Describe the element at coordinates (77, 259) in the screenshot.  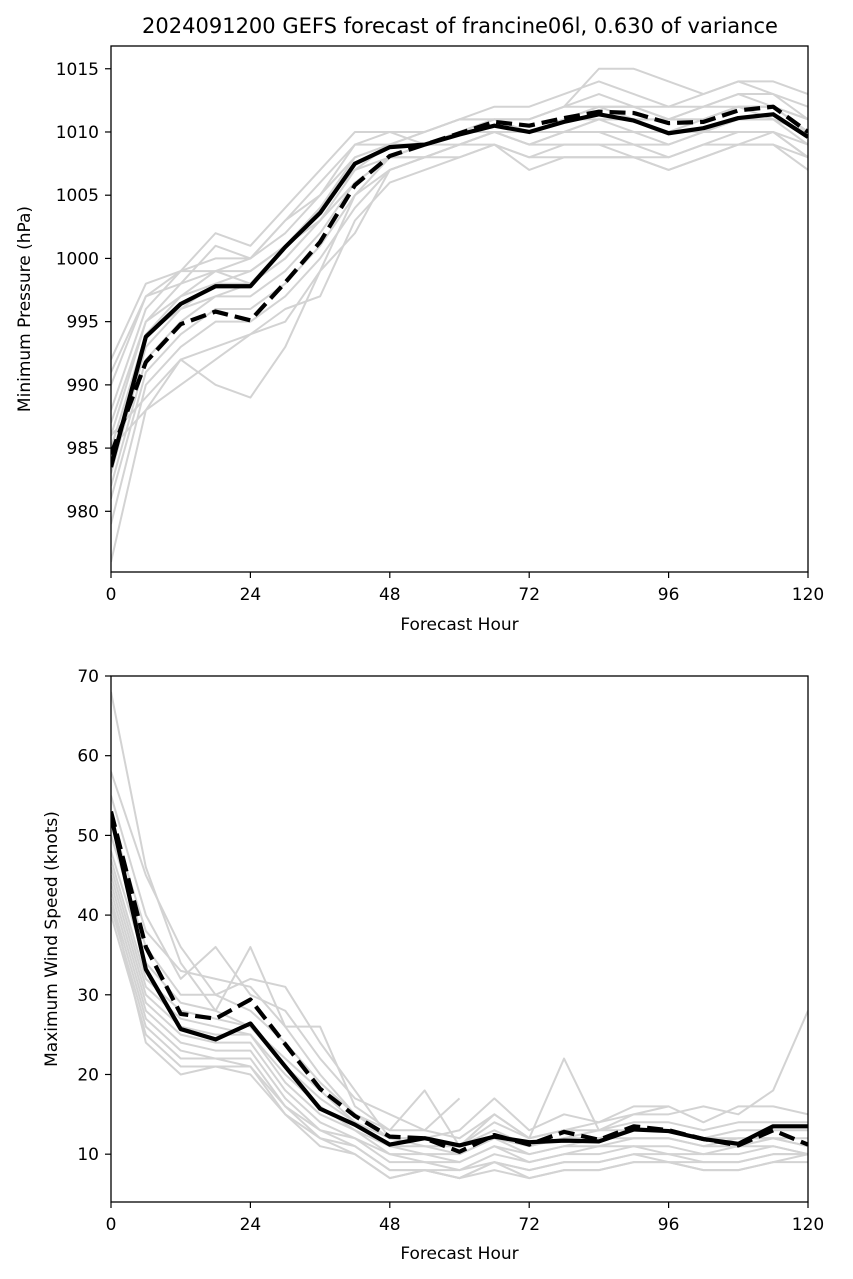
I see `pressure-y-tick-label: 1000` at that location.